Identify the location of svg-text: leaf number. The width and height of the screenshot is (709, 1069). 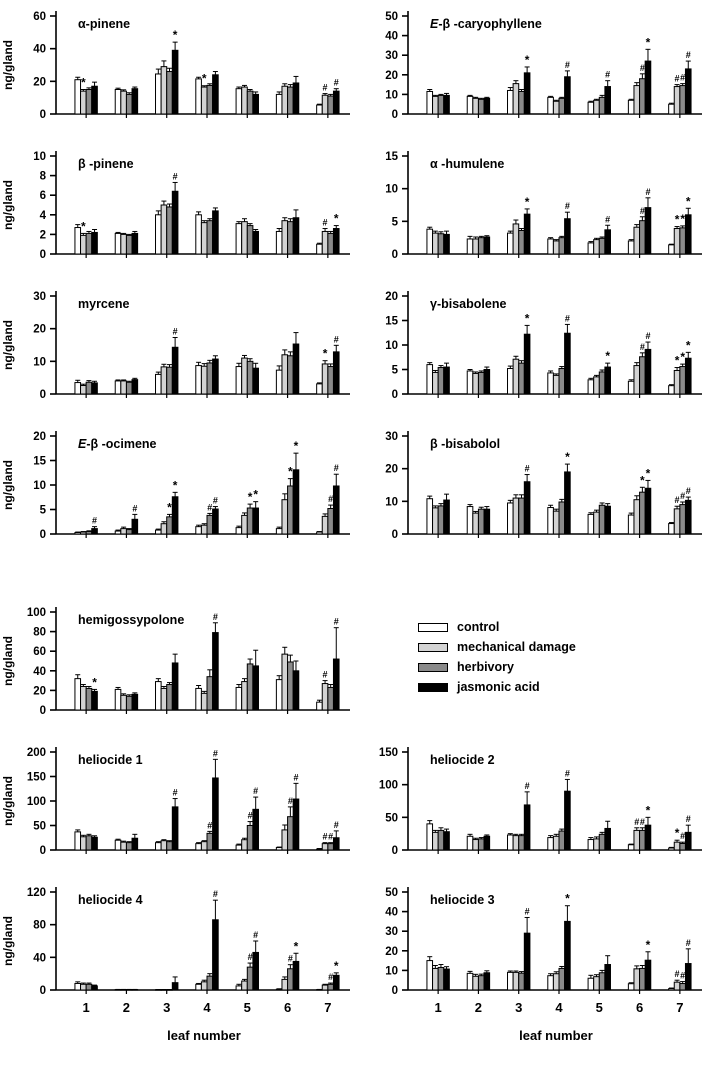
(556, 1035).